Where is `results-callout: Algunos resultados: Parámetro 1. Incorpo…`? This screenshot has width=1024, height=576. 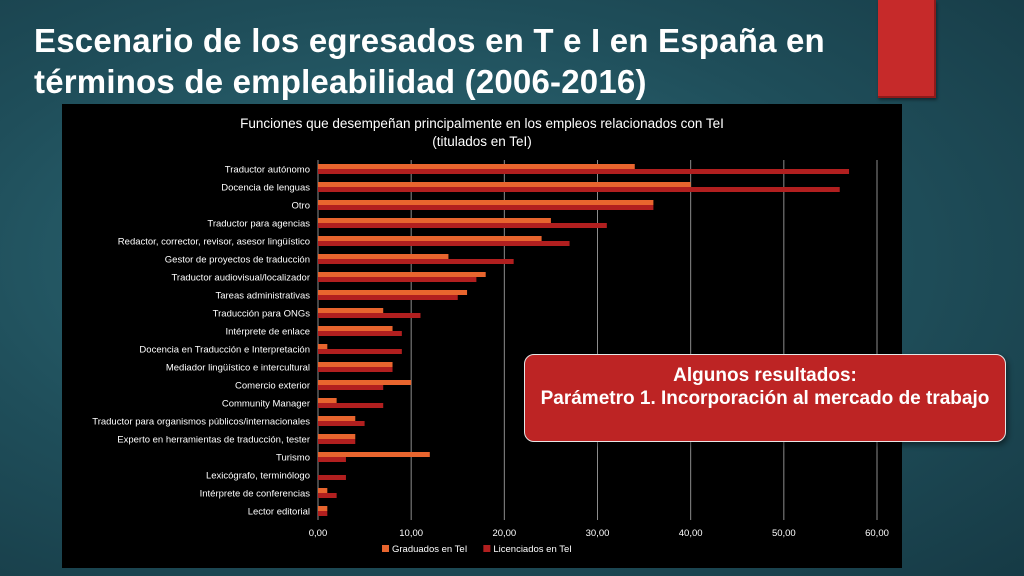
results-callout: Algunos resultados: Parámetro 1. Incorpo… is located at coordinates (765, 398).